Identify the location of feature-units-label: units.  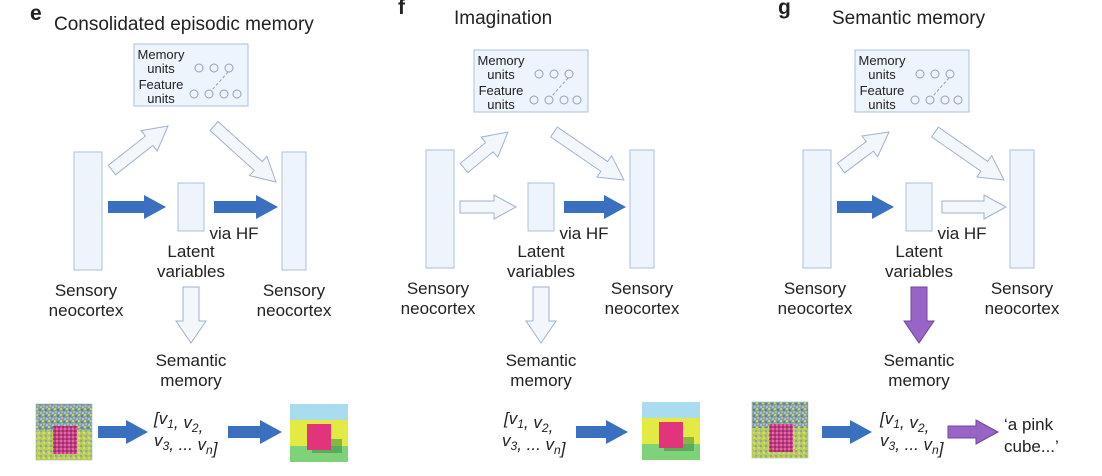
(501, 104).